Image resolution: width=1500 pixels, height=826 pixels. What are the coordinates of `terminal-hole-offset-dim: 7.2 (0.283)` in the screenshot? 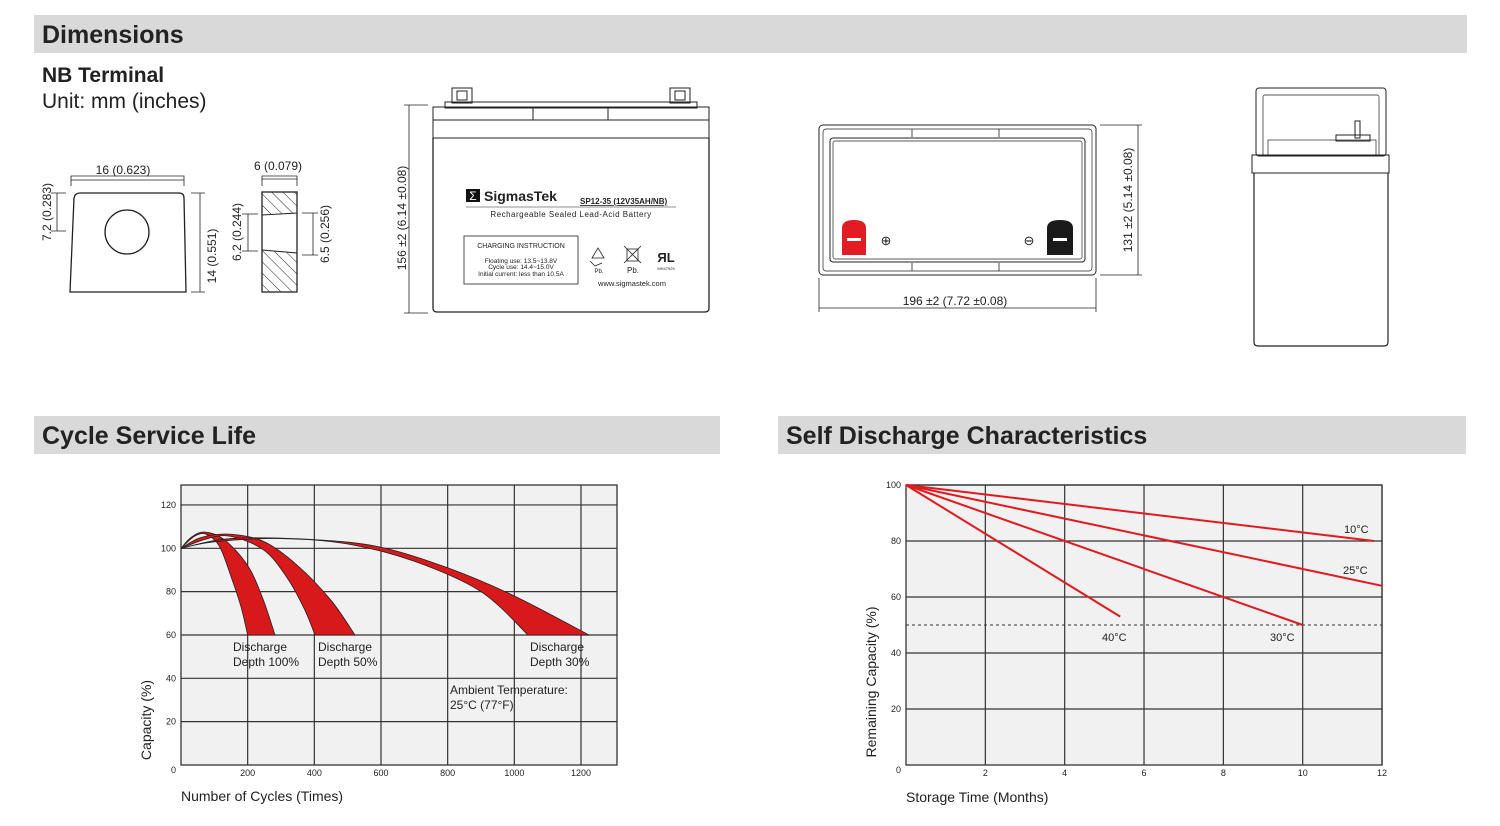 It's located at (47, 212).